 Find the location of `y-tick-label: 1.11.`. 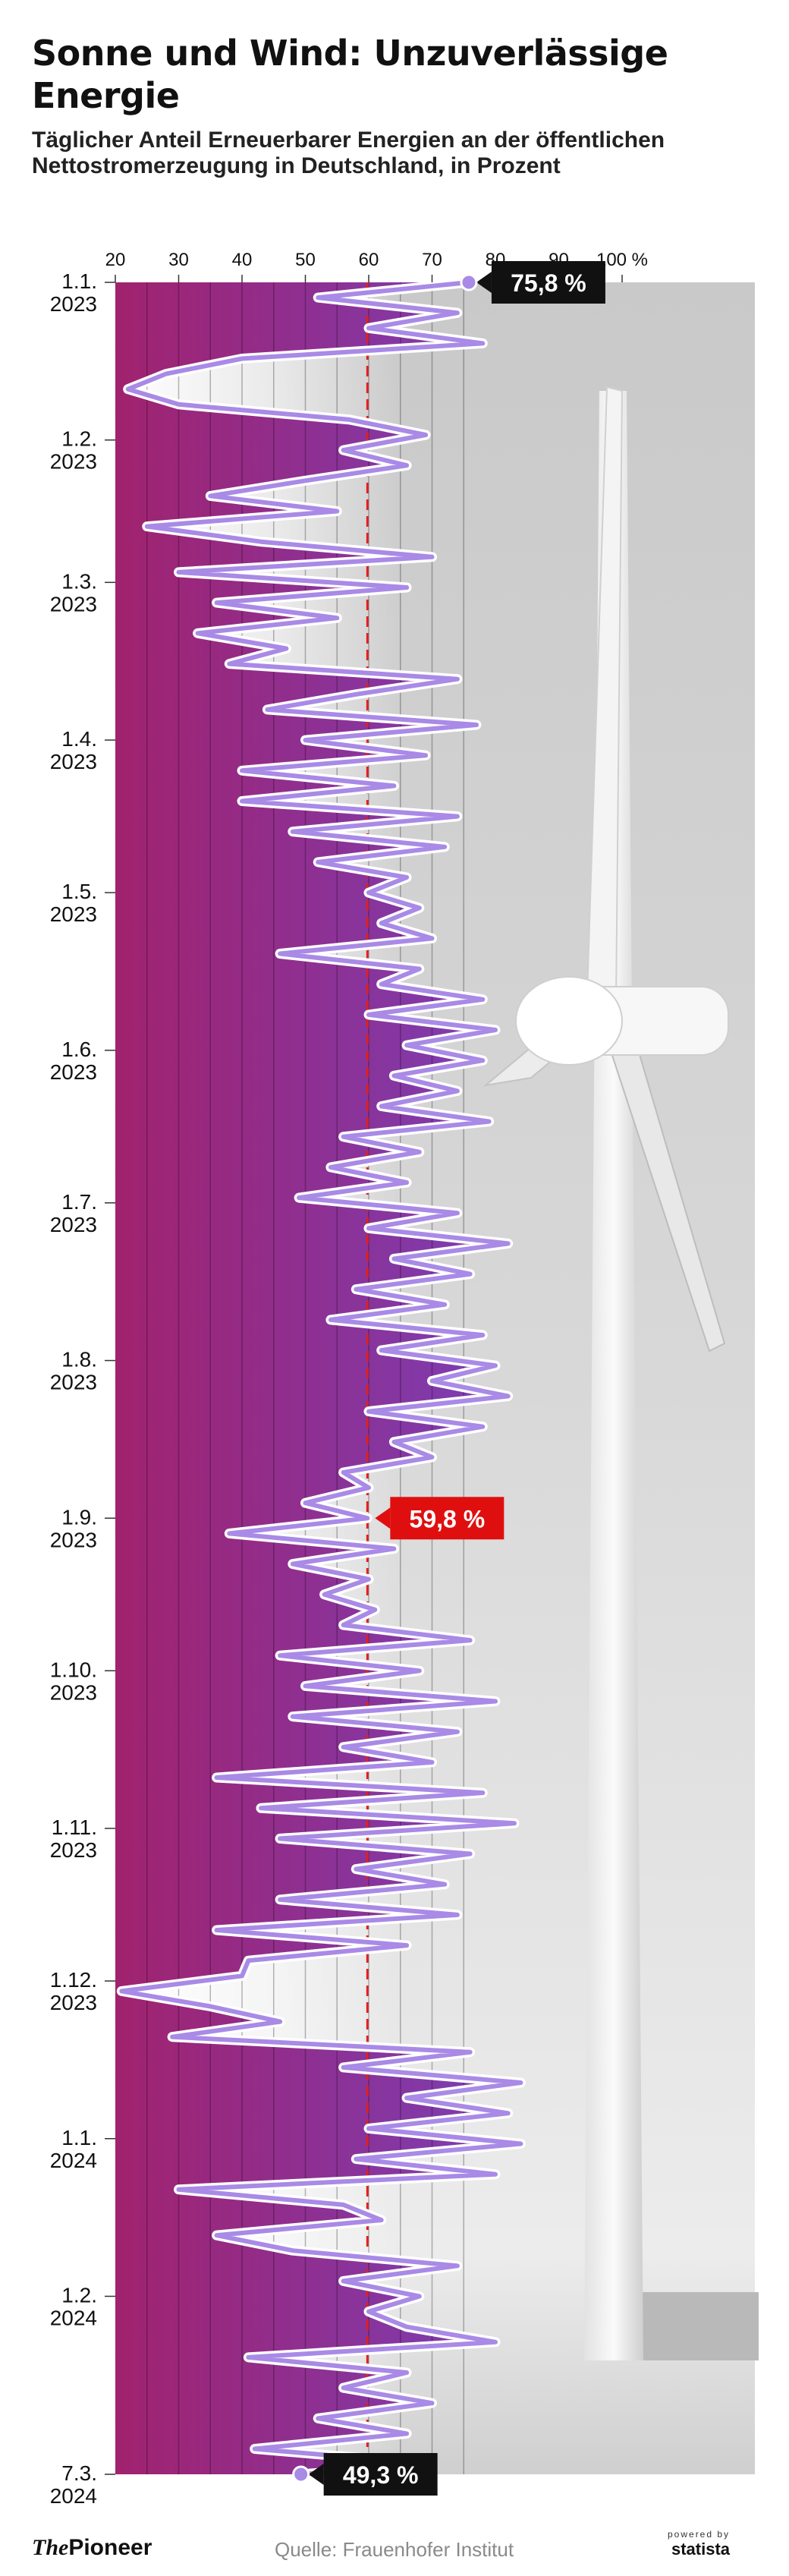

y-tick-label: 1.11. is located at coordinates (74, 1827).